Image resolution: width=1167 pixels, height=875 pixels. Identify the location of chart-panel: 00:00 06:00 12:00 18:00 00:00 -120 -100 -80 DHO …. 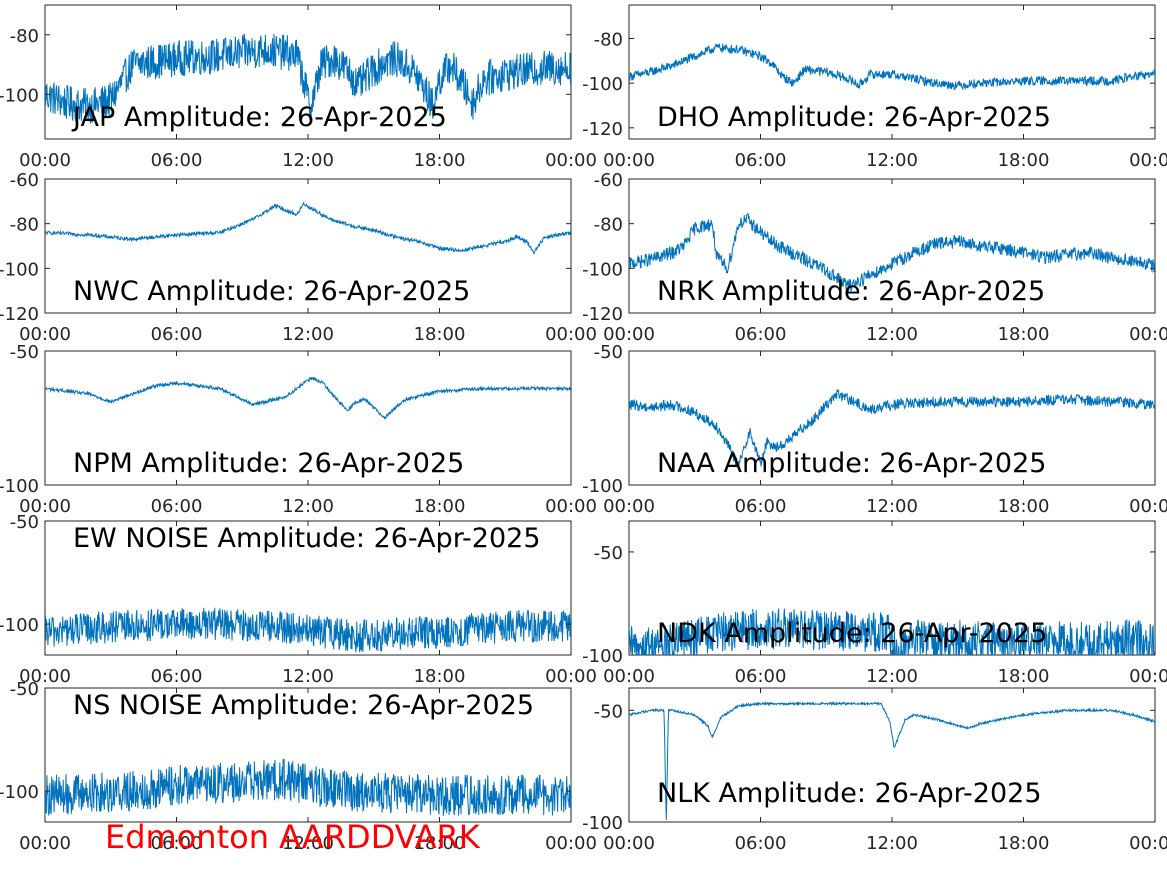
(874, 87).